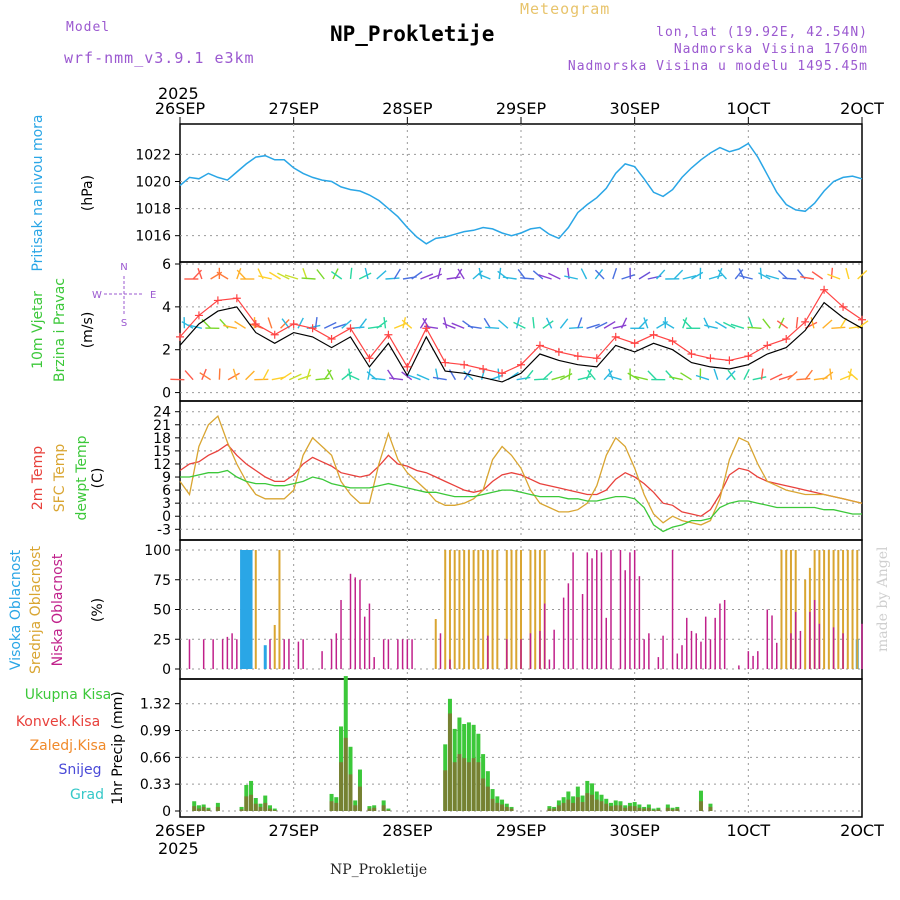 The width and height of the screenshot is (900, 900). Describe the element at coordinates (88, 27) in the screenshot. I see `model-label: Model` at that location.